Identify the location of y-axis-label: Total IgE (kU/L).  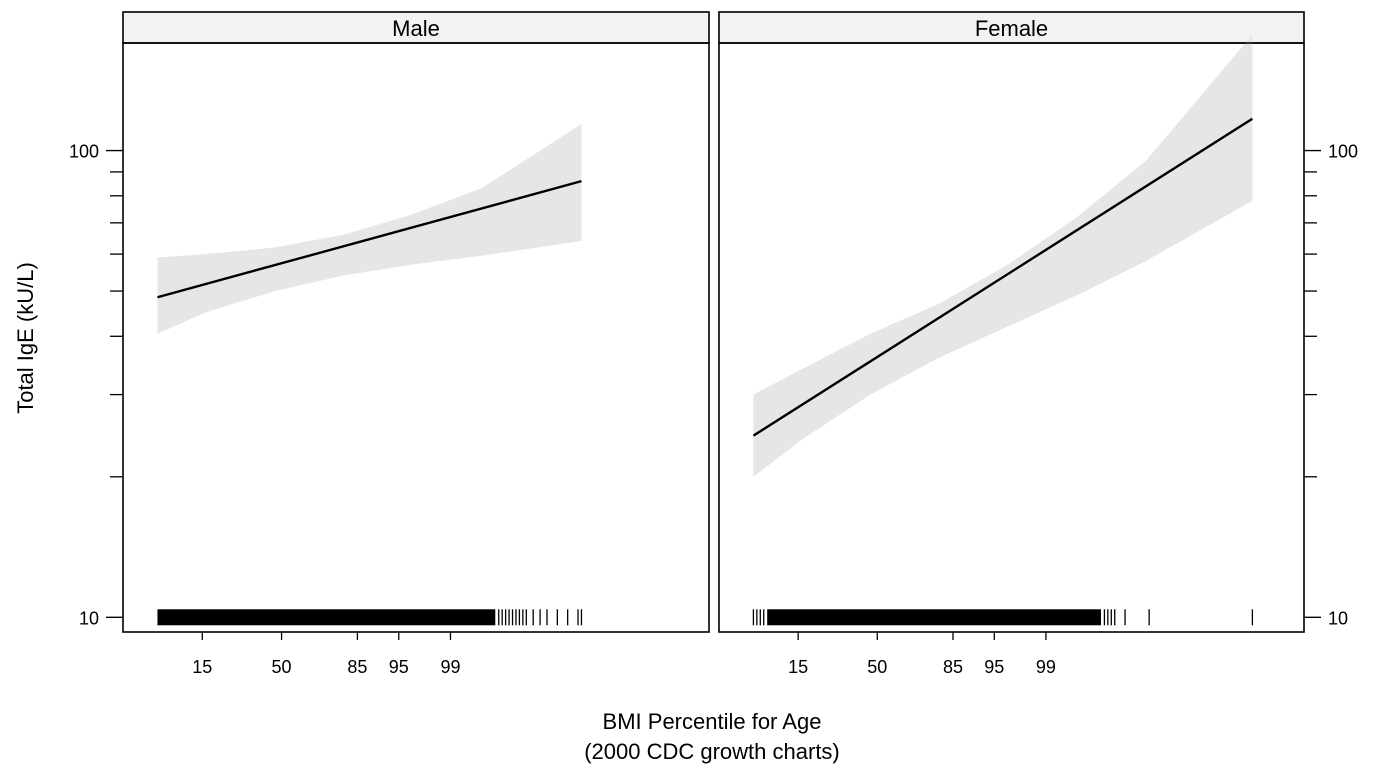
(25, 338).